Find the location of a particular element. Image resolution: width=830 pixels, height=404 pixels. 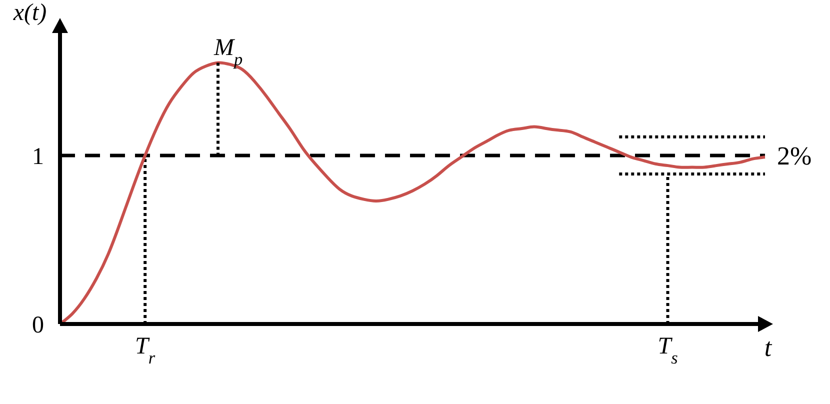

y-tick-label: 1 is located at coordinates (38, 157).